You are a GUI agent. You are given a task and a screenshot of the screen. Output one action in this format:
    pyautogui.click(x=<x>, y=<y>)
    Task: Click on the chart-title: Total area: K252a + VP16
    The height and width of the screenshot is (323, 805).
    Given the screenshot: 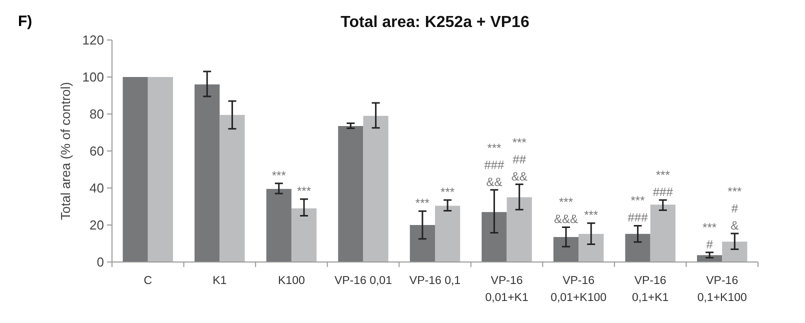 What is the action you would take?
    pyautogui.click(x=435, y=22)
    